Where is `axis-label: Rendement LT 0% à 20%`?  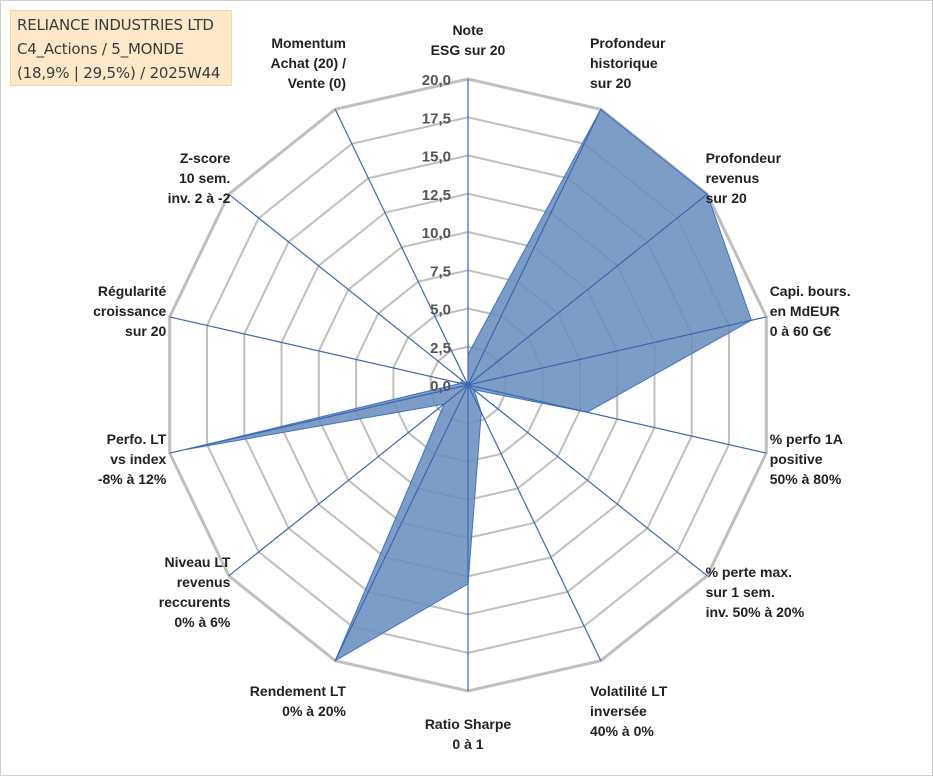 axis-label: Rendement LT 0% à 20% is located at coordinates (298, 701).